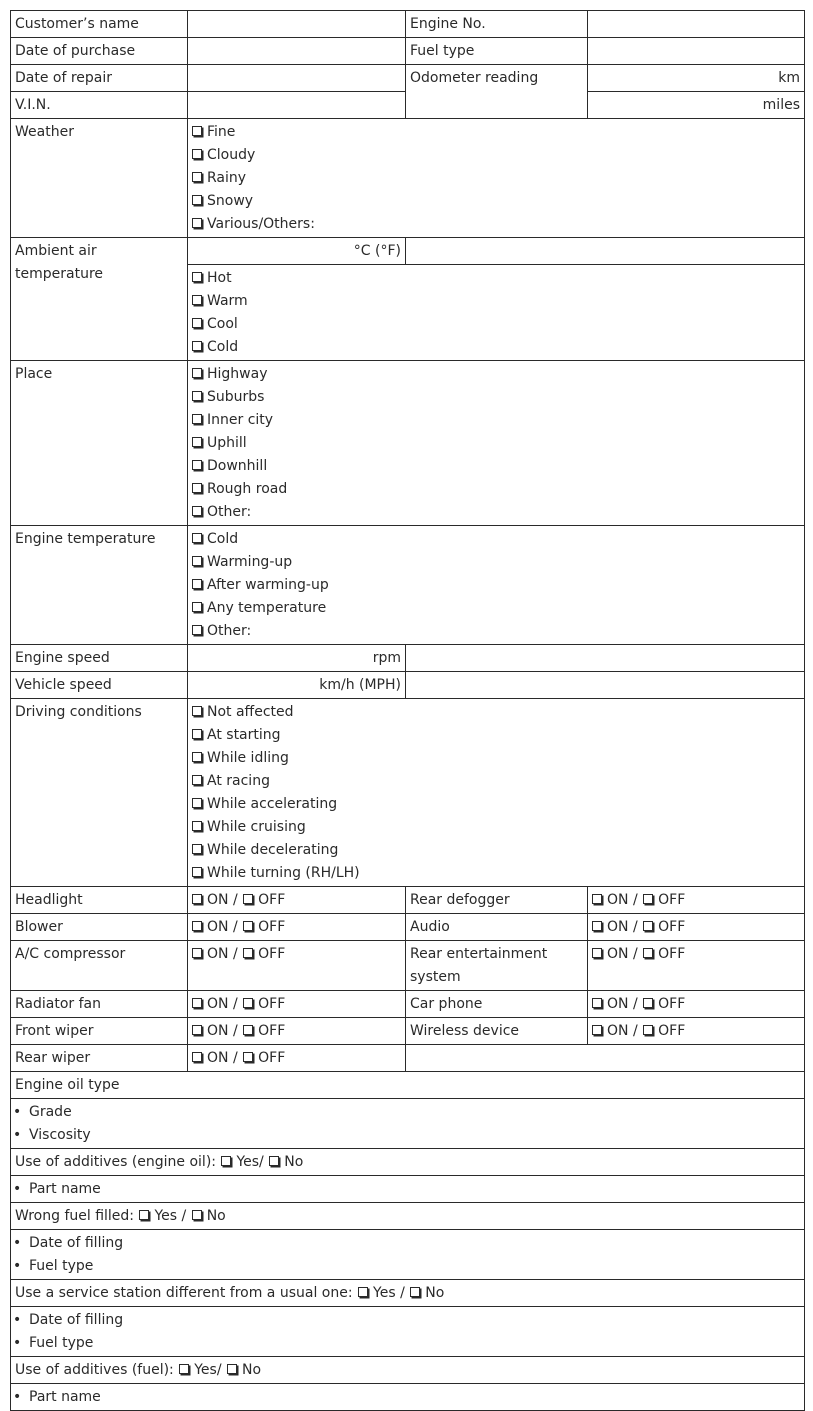 The width and height of the screenshot is (813, 1411). I want to click on checkbox-option: Fine, so click(495, 132).